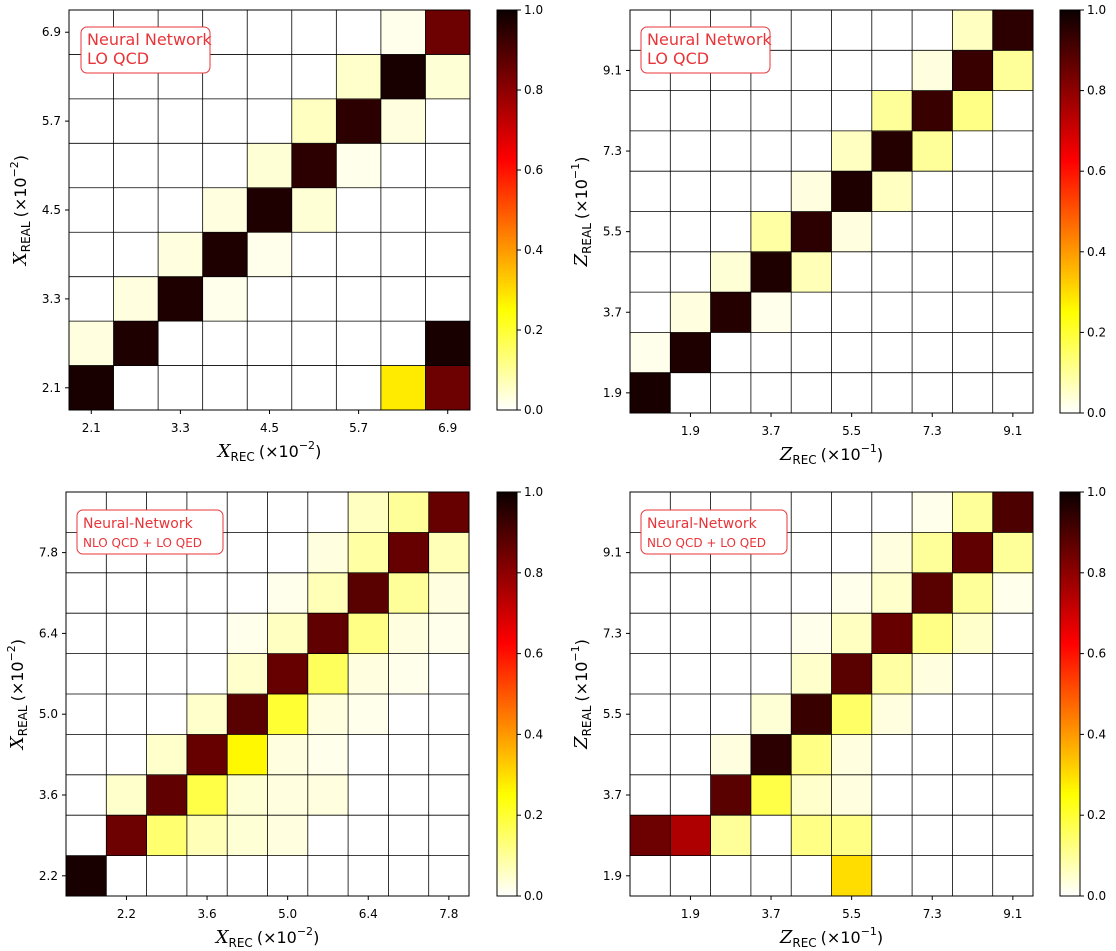 The width and height of the screenshot is (1116, 951). I want to click on colorbar-tick-label: 0.8, so click(1096, 573).